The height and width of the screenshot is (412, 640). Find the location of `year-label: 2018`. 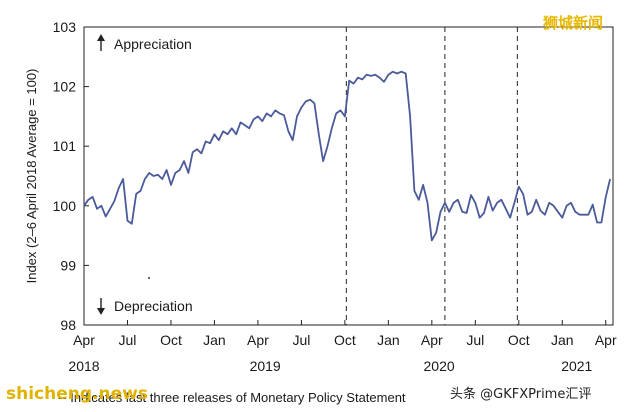

year-label: 2018 is located at coordinates (83, 366).